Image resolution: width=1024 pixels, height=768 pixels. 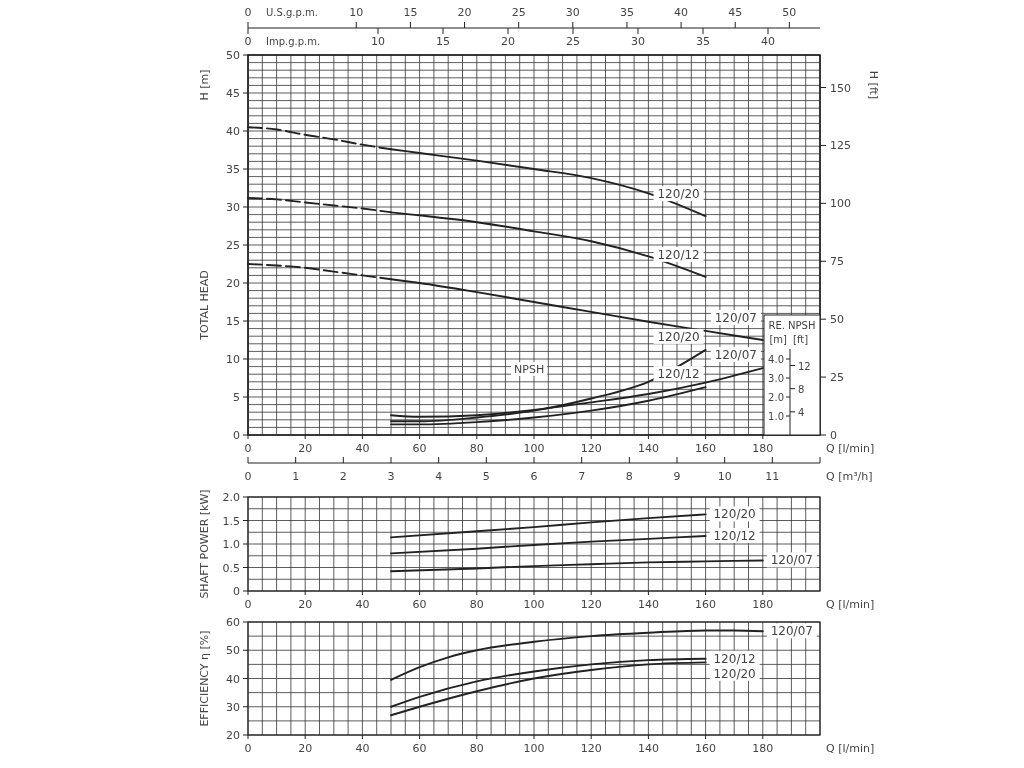 What do you see at coordinates (776, 378) in the screenshot?
I see `y-tick-label: 3.0` at bounding box center [776, 378].